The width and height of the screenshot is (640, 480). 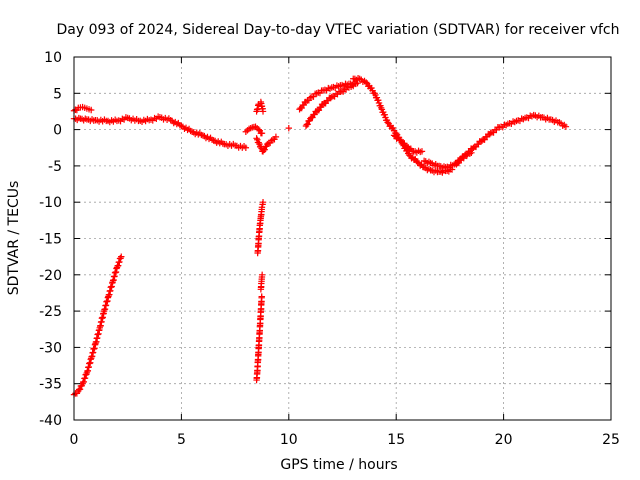 I want to click on y-tick-label: -20, so click(x=50, y=276).